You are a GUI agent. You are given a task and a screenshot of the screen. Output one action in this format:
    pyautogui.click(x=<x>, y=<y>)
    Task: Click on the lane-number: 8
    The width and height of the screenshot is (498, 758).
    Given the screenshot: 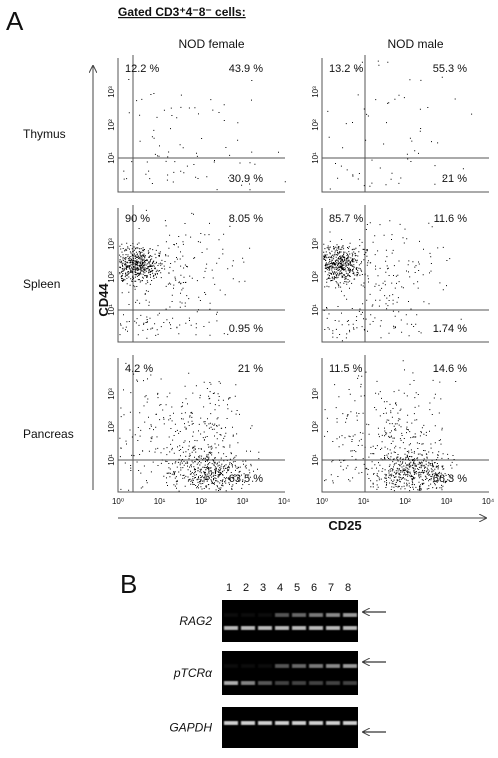 What is the action you would take?
    pyautogui.click(x=348, y=588)
    